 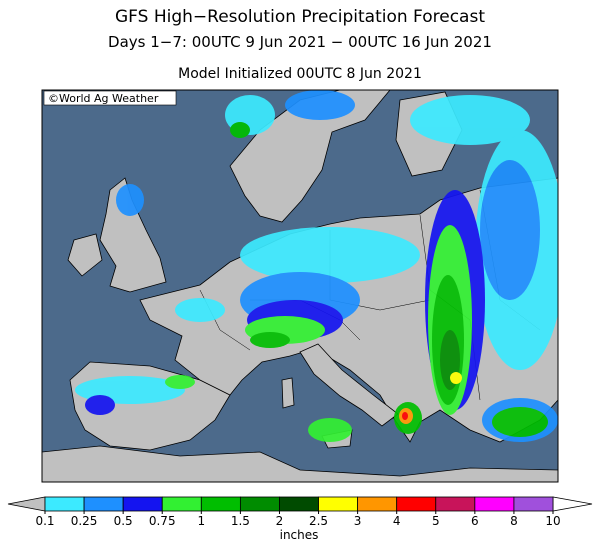 What do you see at coordinates (436, 521) in the screenshot?
I see `tick-label: 5` at bounding box center [436, 521].